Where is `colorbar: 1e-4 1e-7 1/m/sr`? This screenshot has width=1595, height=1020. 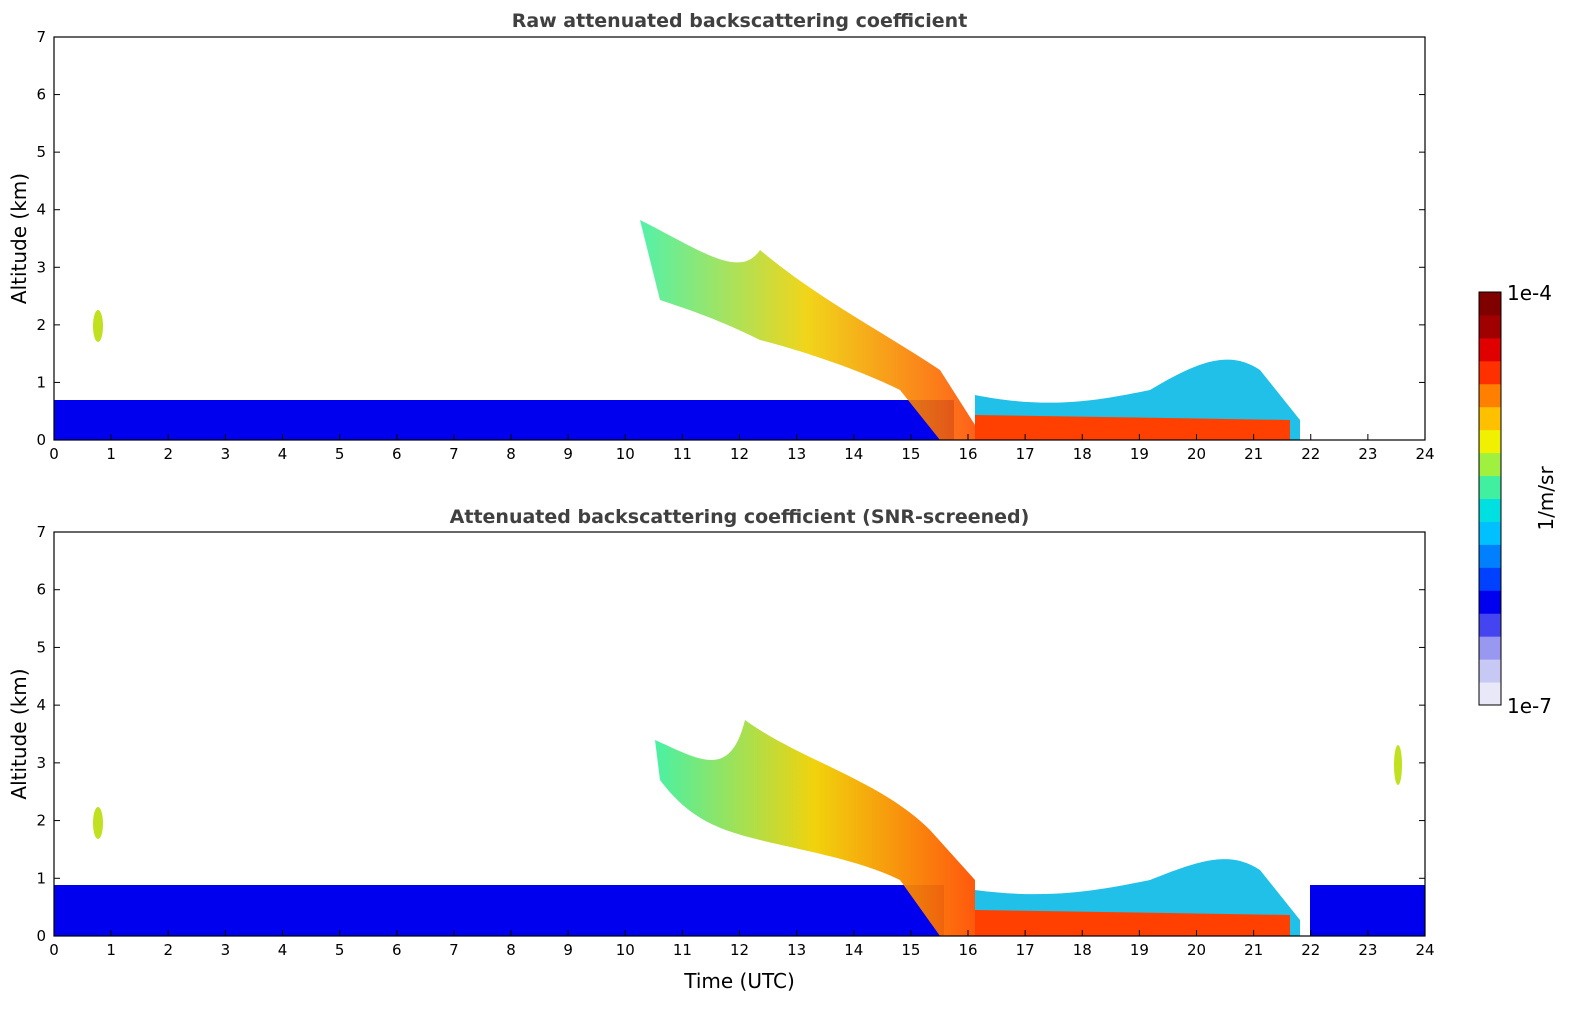
colorbar: 1e-4 1e-7 1/m/sr is located at coordinates (1518, 499).